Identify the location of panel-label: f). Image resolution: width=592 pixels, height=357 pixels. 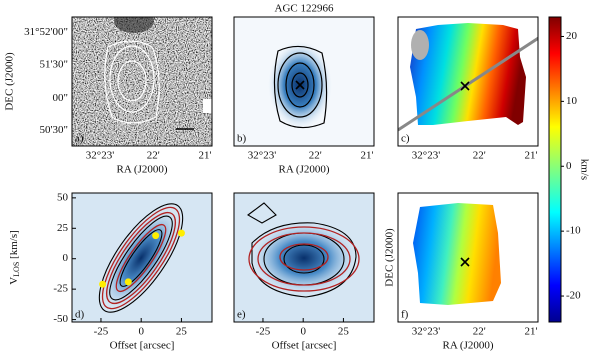
(405, 315).